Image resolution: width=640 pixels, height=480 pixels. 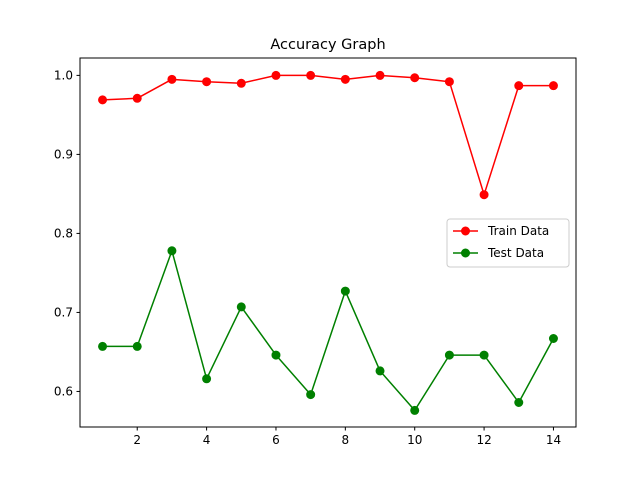 What do you see at coordinates (207, 440) in the screenshot?
I see `x-tick-label: 4` at bounding box center [207, 440].